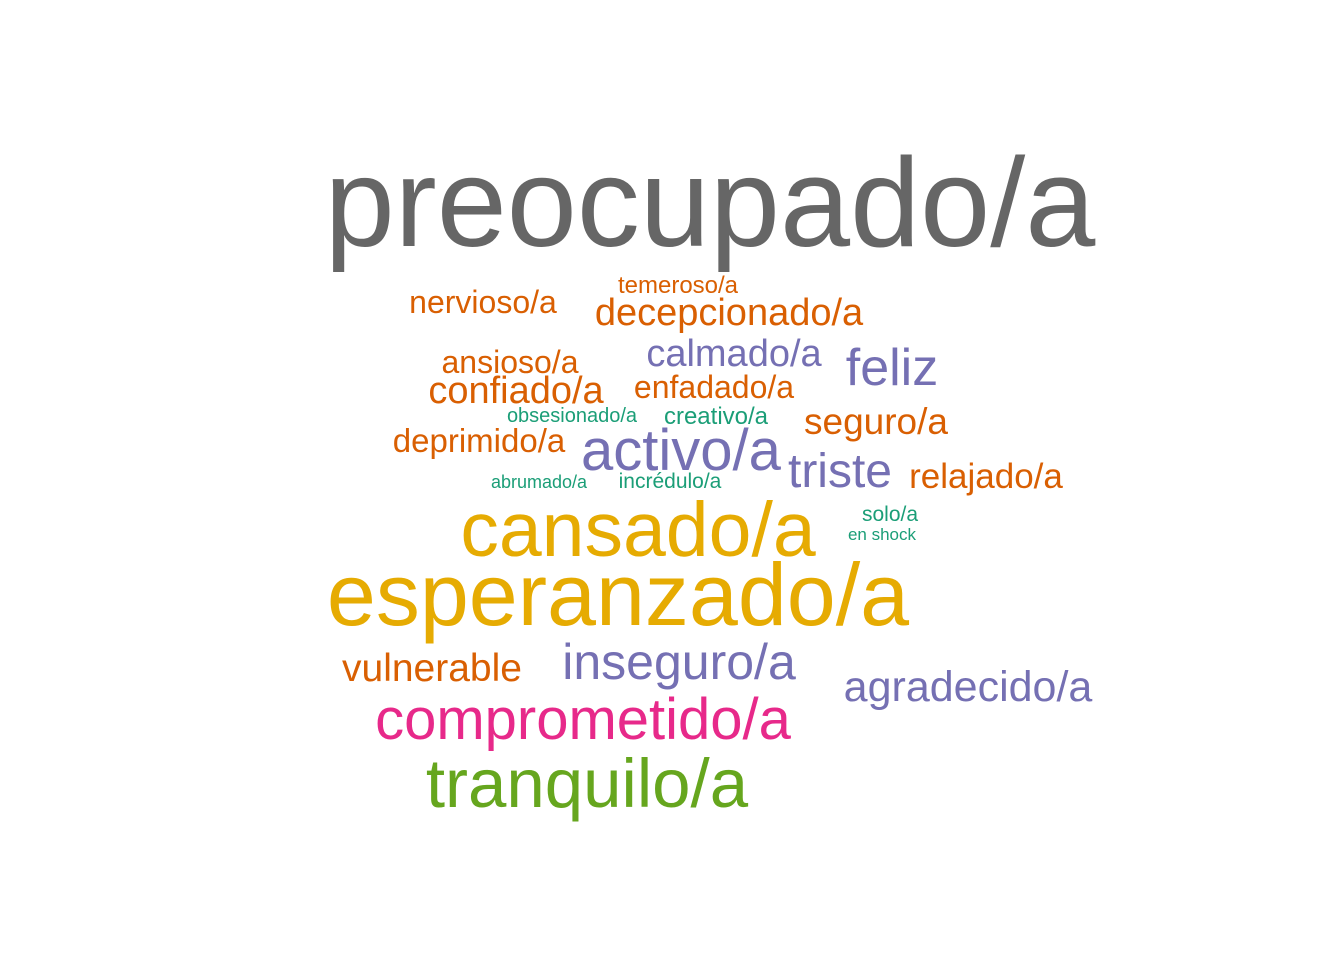  What do you see at coordinates (968, 686) in the screenshot?
I see `word-agradecido: agradecido/a` at bounding box center [968, 686].